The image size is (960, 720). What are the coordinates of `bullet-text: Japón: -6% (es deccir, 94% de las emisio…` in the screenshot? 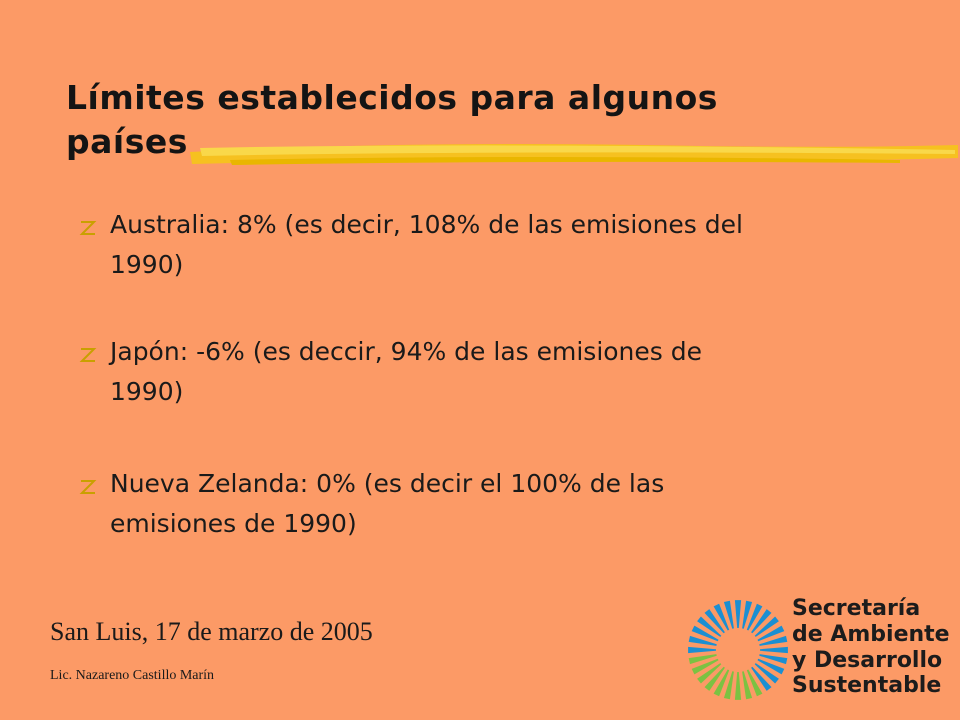 It's located at (406, 351).